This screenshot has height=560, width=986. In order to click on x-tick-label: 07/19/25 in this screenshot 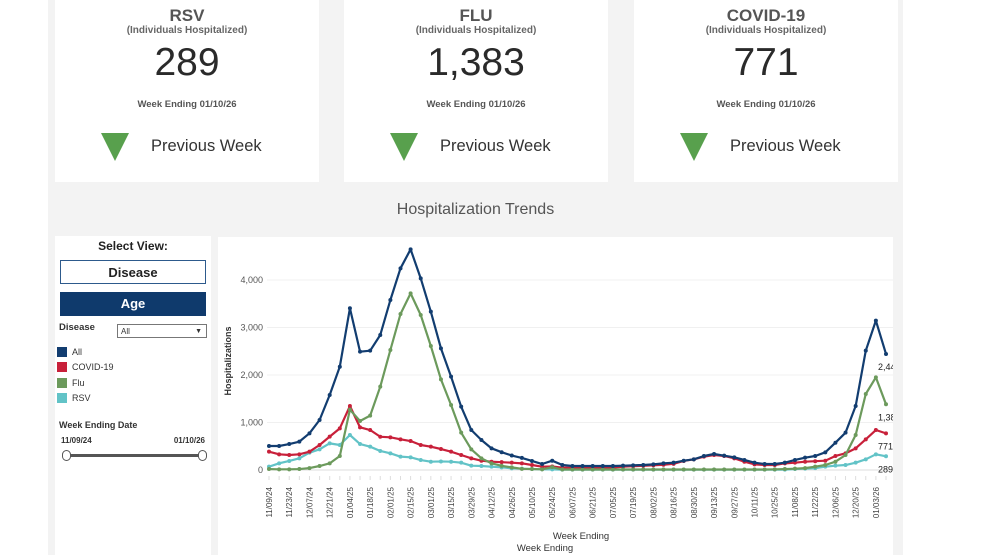, I will do `click(633, 502)`.